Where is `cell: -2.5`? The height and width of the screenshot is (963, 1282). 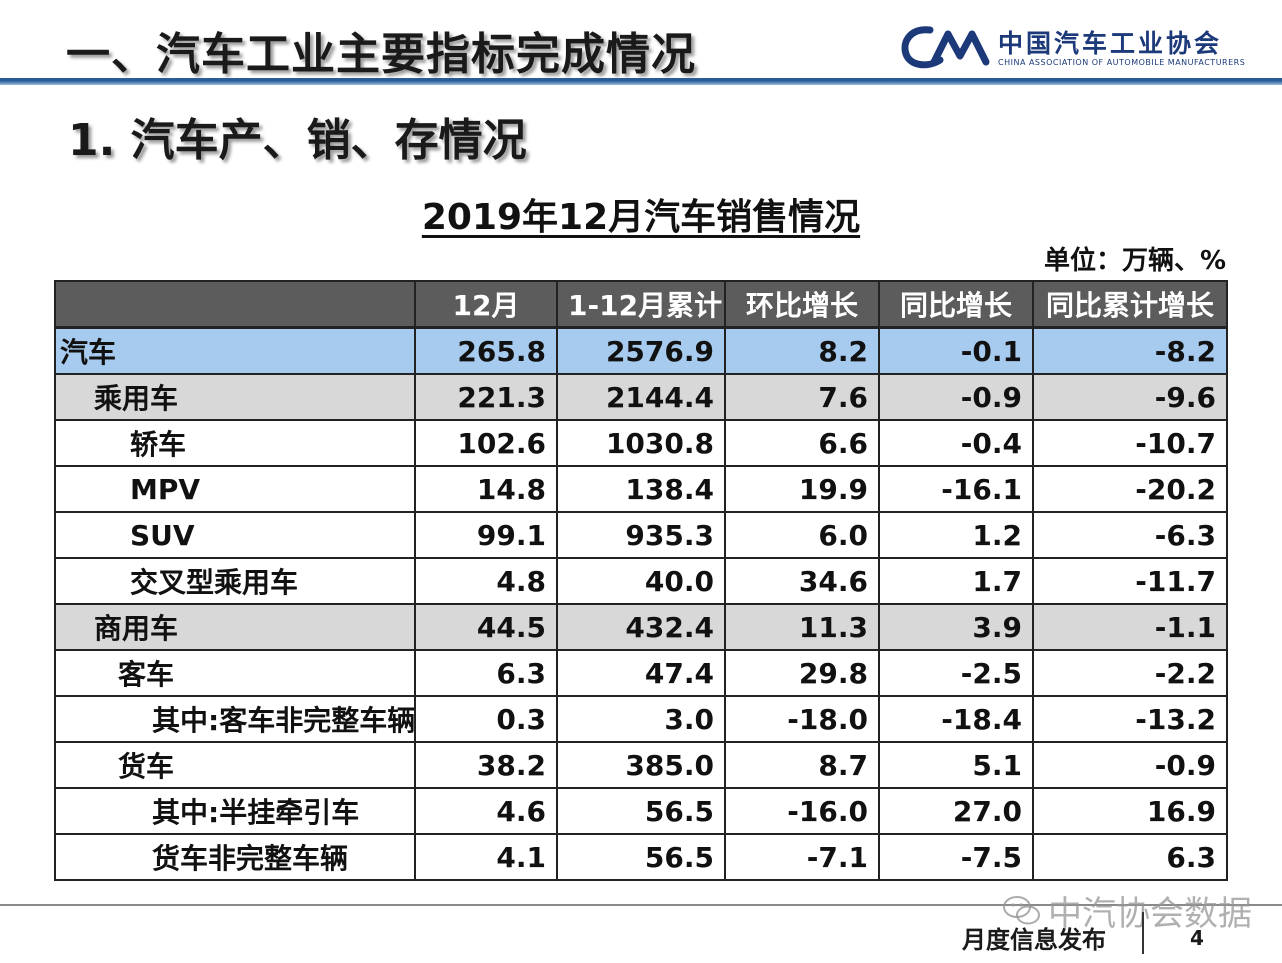
cell: -2.5 is located at coordinates (956, 673).